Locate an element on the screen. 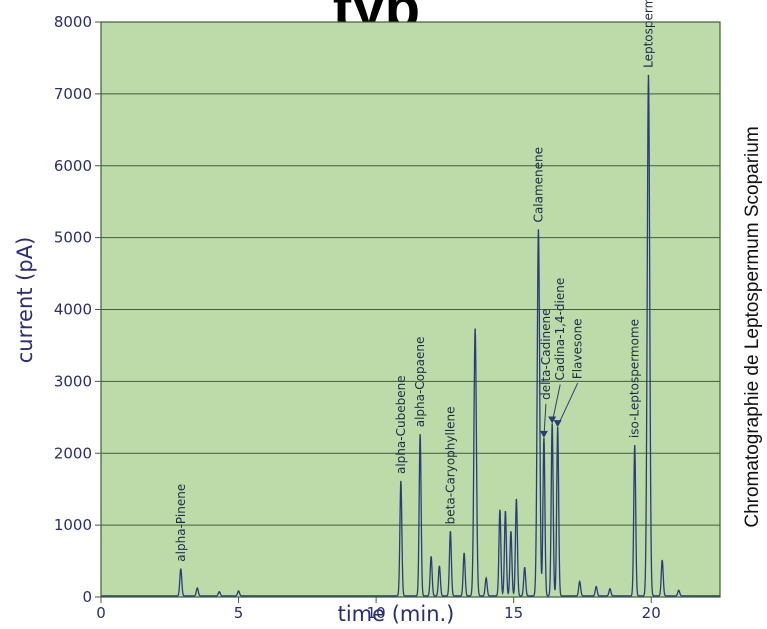  peak-label: delta-Cadinene is located at coordinates (546, 353).